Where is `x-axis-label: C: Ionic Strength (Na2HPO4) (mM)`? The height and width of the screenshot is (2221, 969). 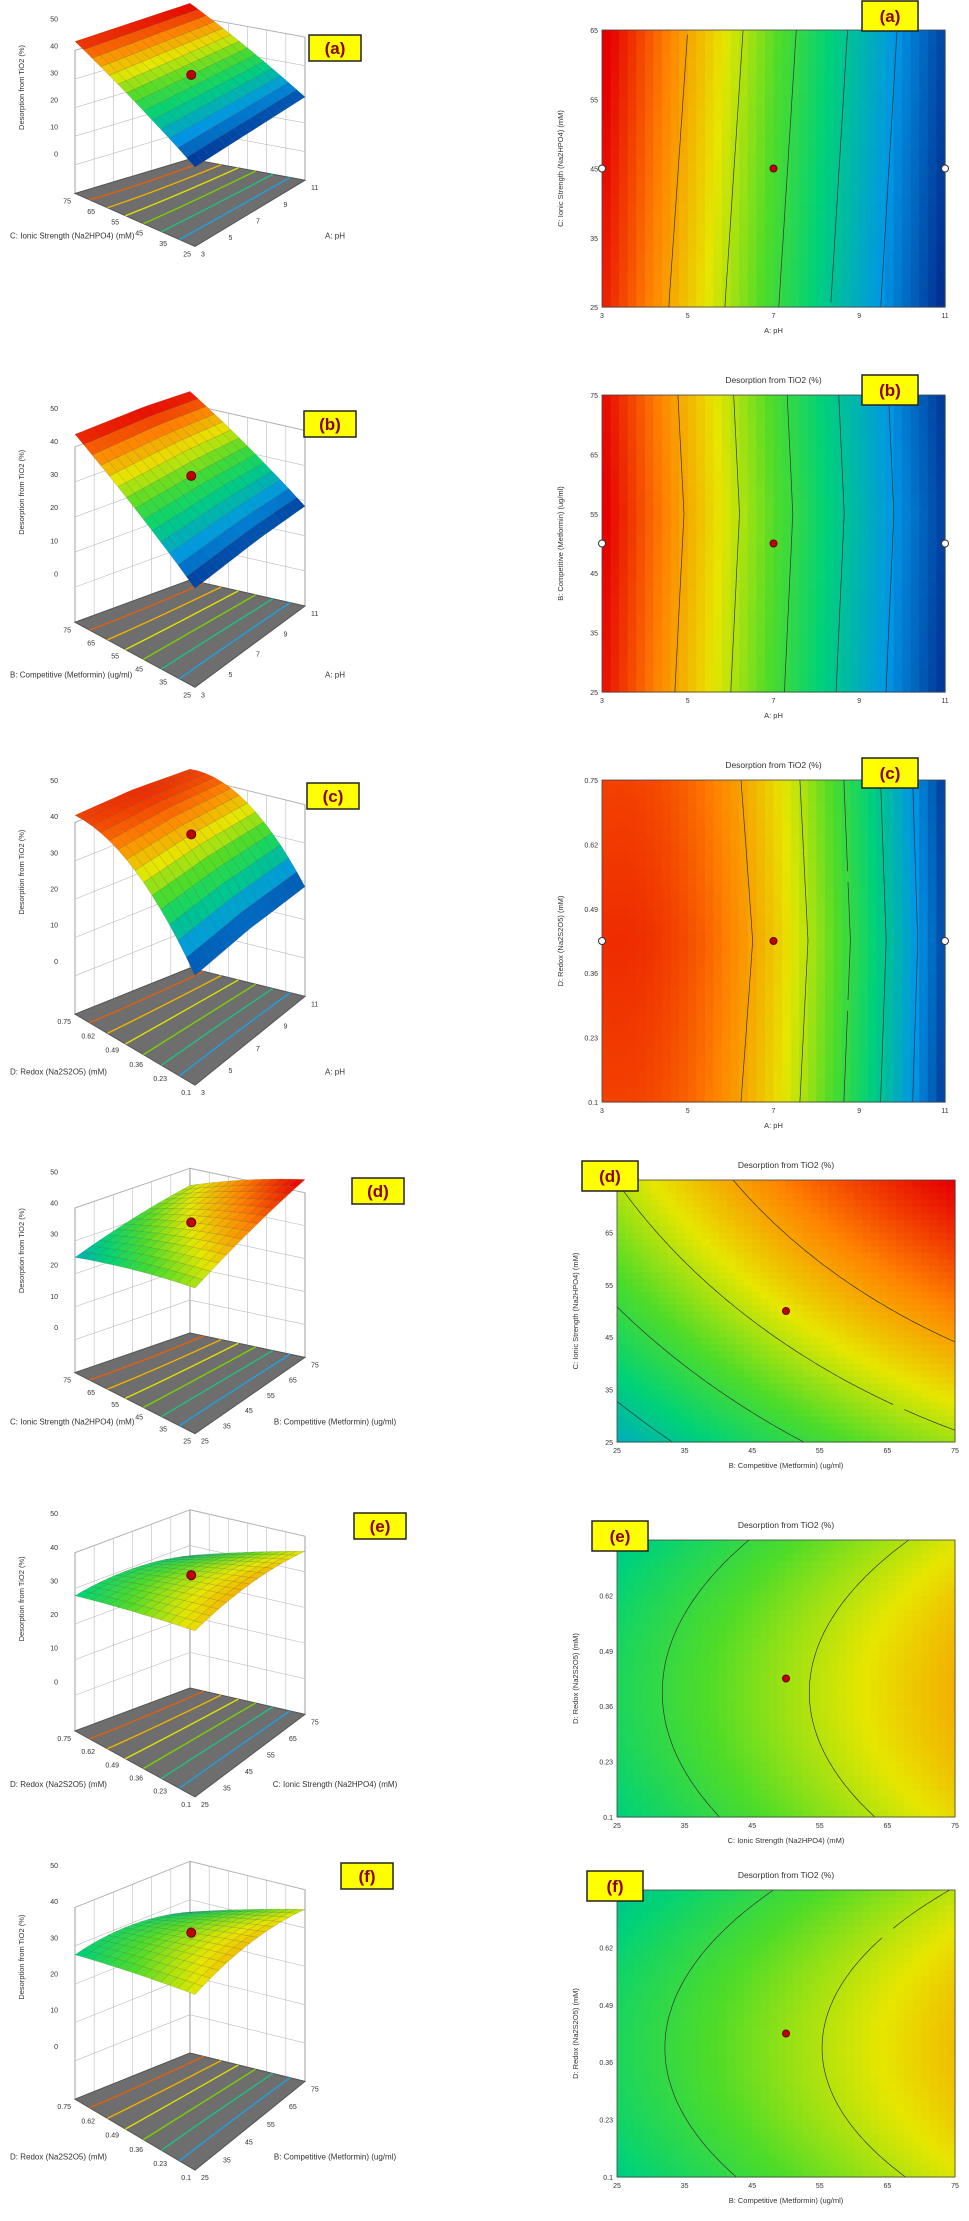
x-axis-label: C: Ionic Strength (Na2HPO4) (mM) is located at coordinates (335, 1784).